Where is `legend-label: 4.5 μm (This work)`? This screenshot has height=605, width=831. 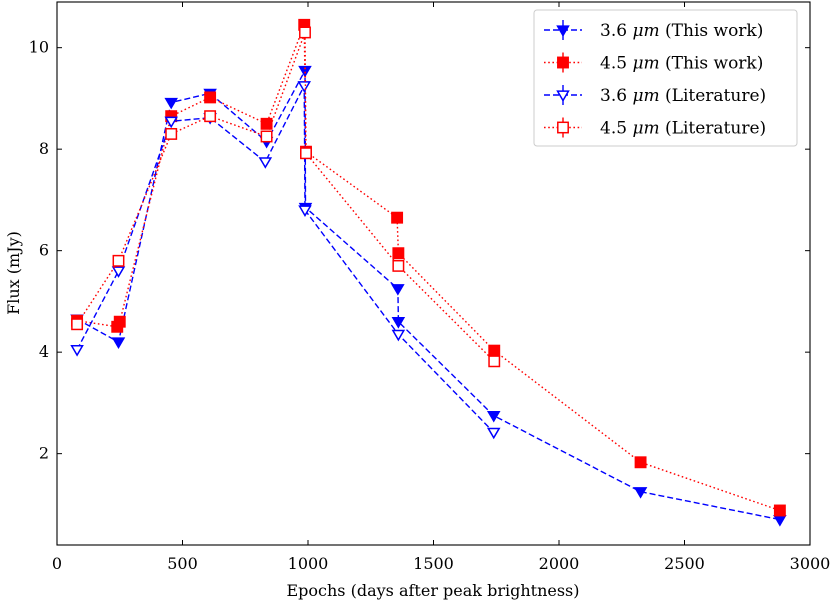 legend-label: 4.5 μm (This work) is located at coordinates (681, 64).